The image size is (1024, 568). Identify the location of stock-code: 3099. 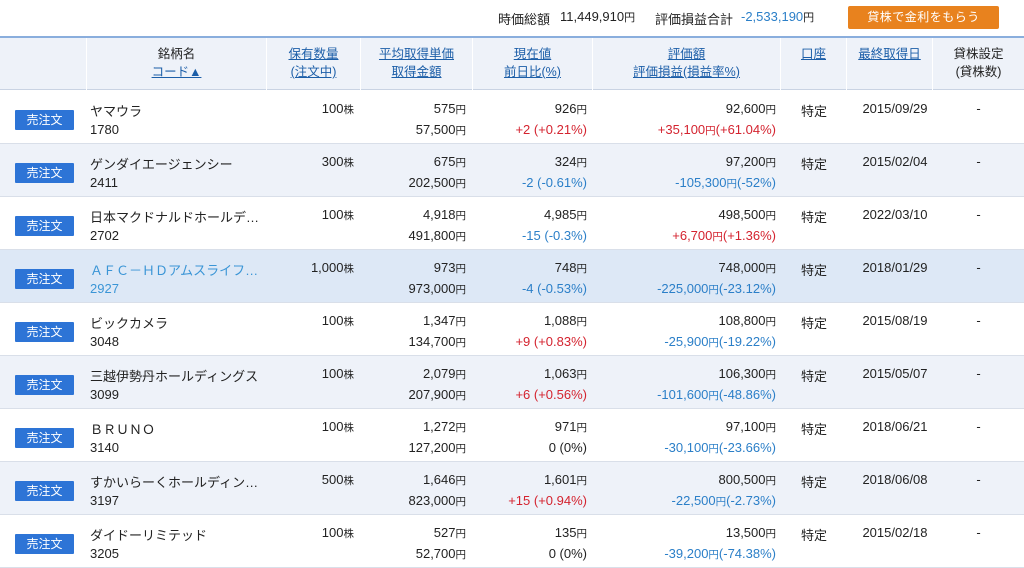
(104, 394).